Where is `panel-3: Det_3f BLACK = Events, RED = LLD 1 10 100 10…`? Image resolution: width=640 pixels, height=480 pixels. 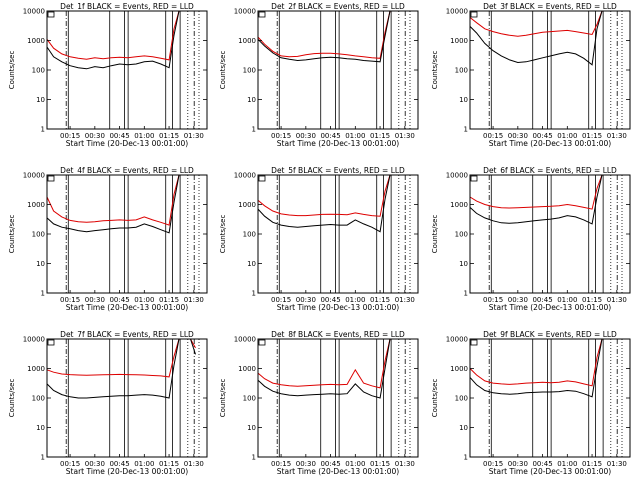 panel-3: Det_3f BLACK = Events, RED = LLD 1 10 100 10… is located at coordinates (531, 75).